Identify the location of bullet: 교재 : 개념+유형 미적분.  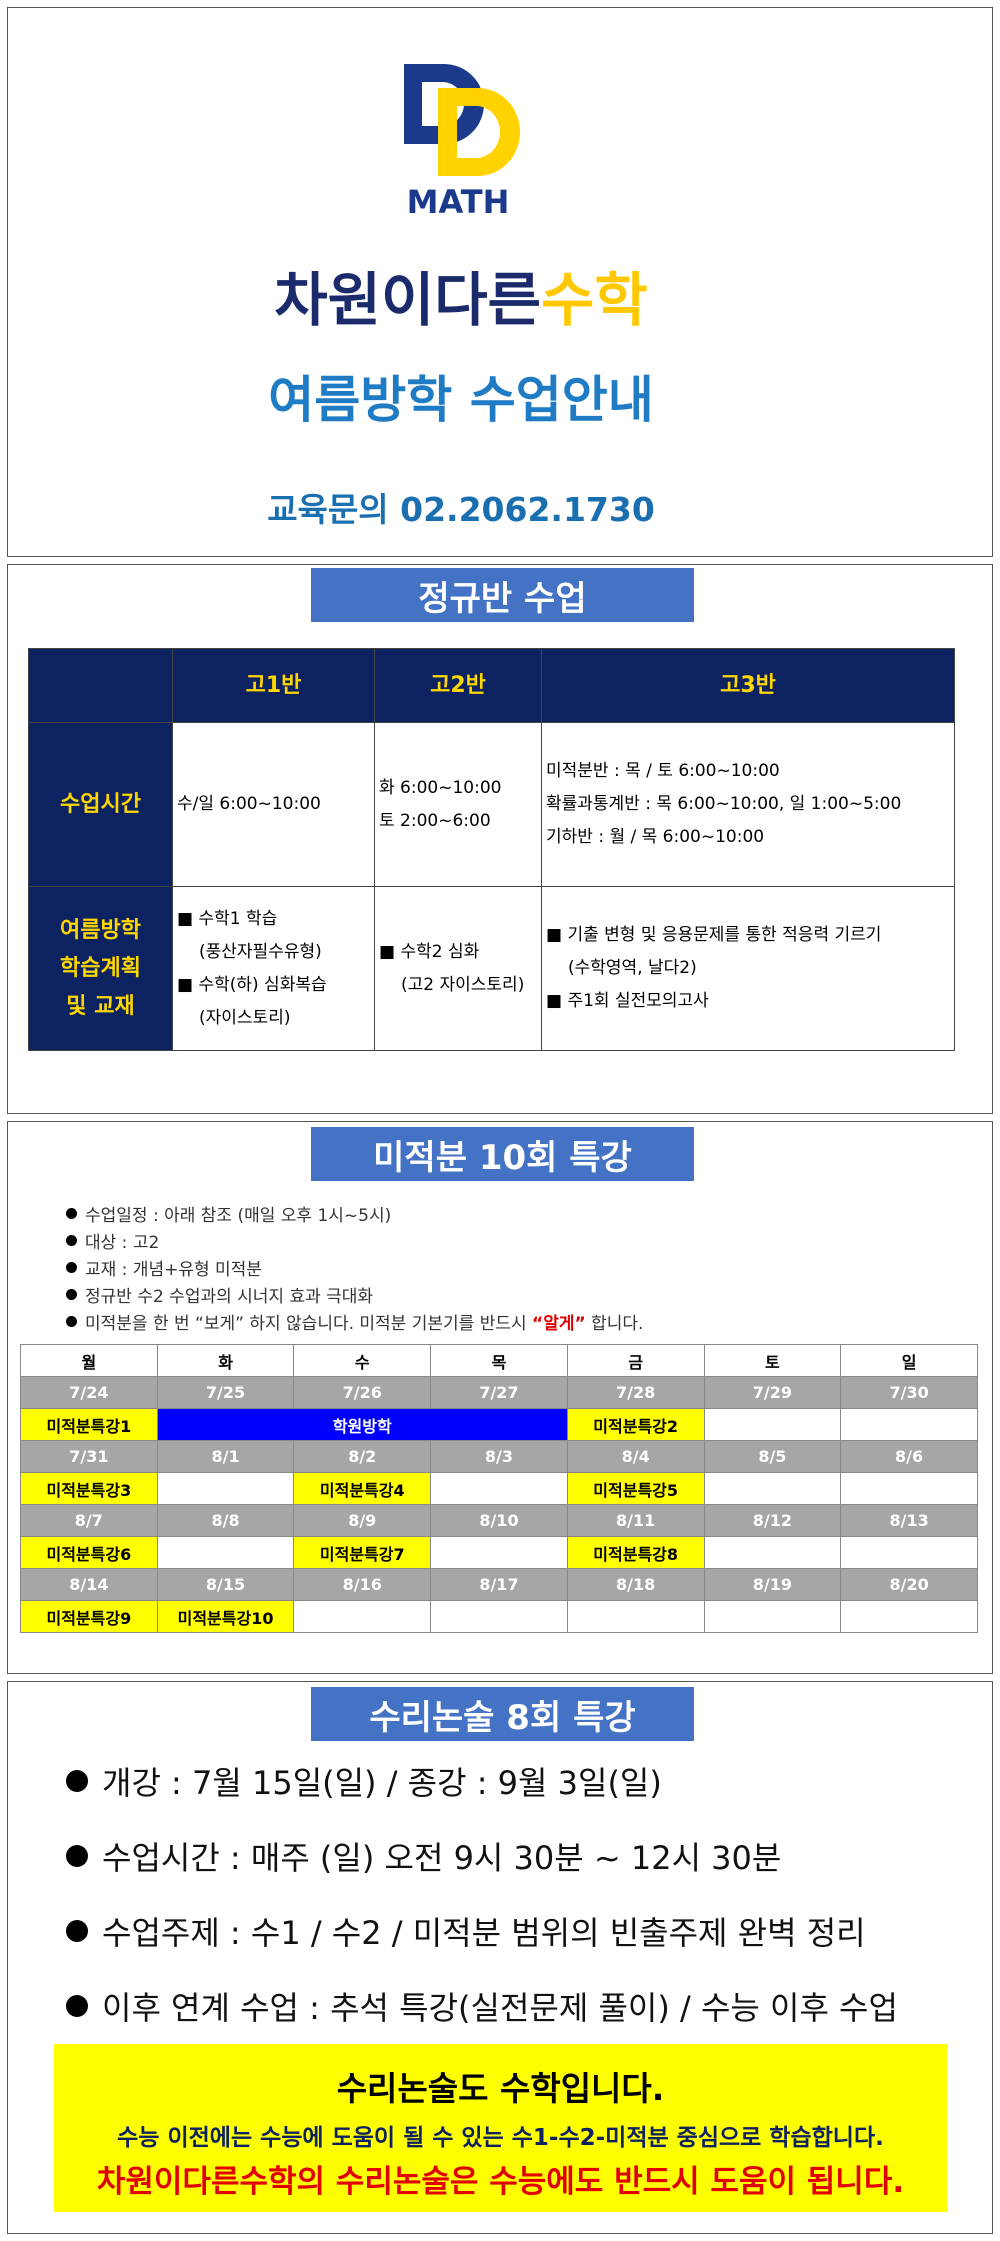
(164, 1267).